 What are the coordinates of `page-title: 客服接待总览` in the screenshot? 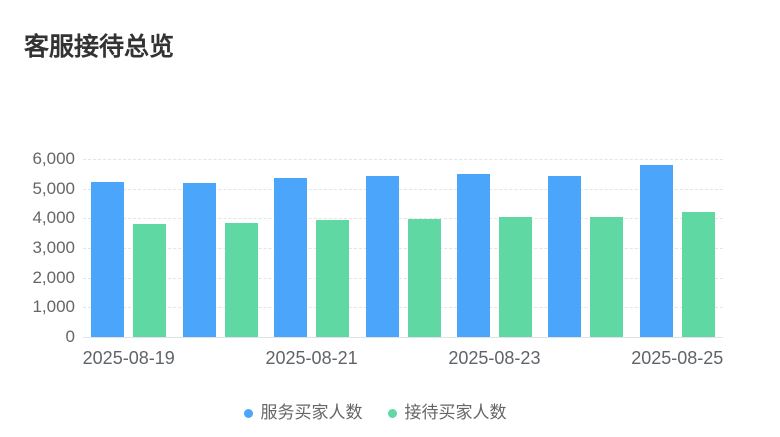 It's located at (99, 47).